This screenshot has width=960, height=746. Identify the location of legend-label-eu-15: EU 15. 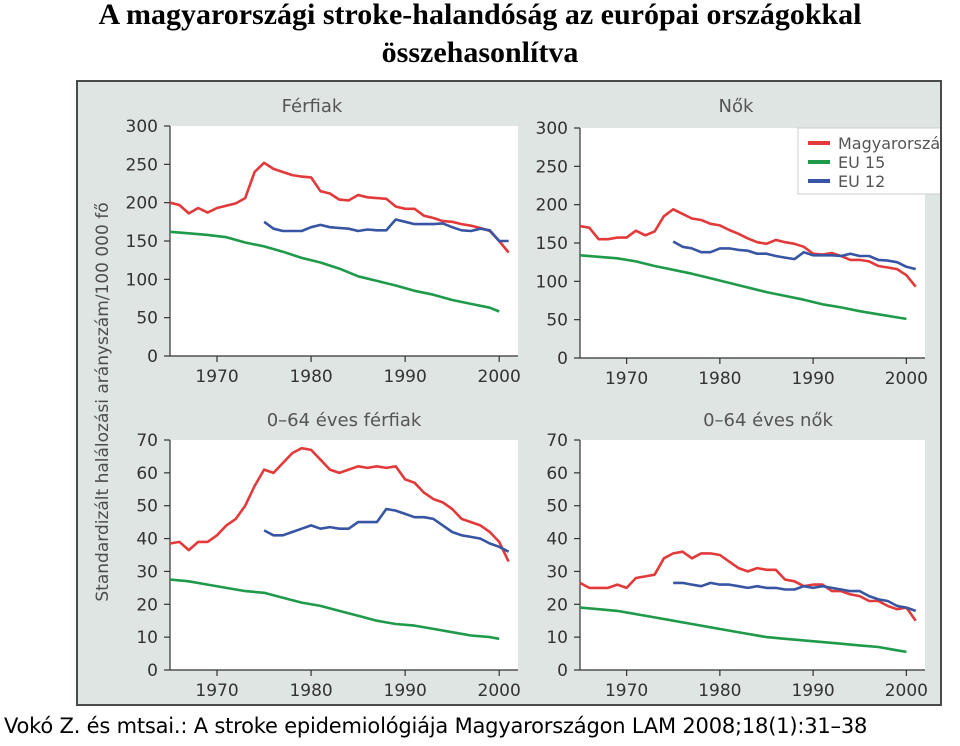
(861, 162).